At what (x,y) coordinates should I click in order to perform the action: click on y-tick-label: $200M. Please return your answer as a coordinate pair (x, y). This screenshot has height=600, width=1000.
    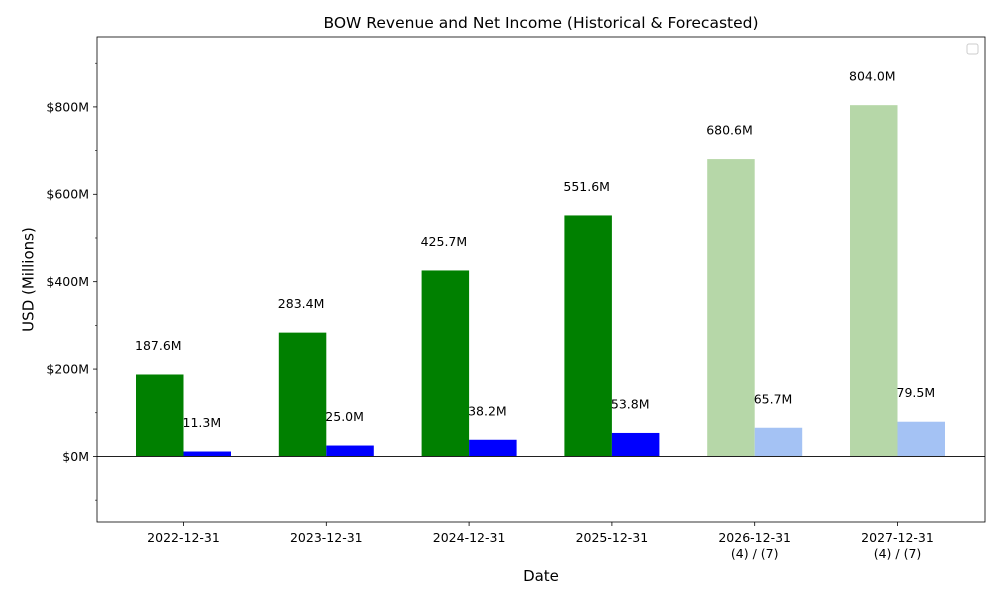
    Looking at the image, I should click on (67, 368).